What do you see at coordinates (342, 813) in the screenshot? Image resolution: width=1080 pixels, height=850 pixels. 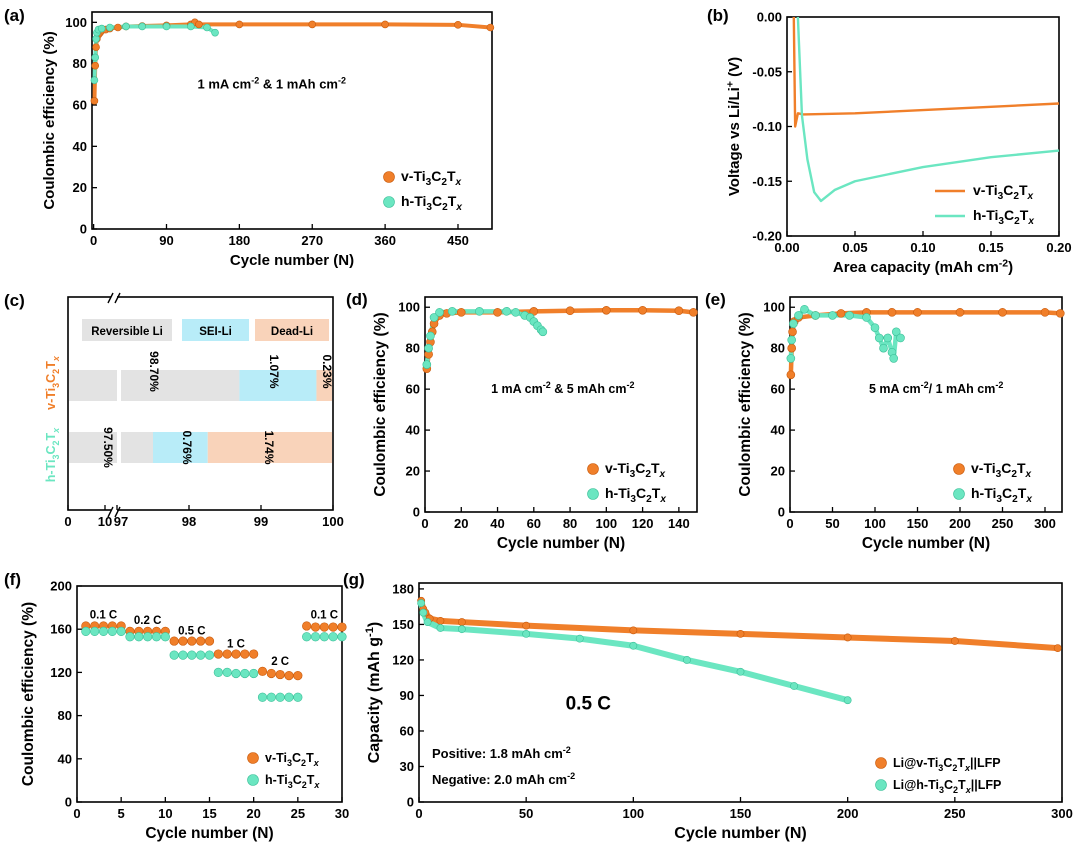 I see `x-tick-label: 30` at bounding box center [342, 813].